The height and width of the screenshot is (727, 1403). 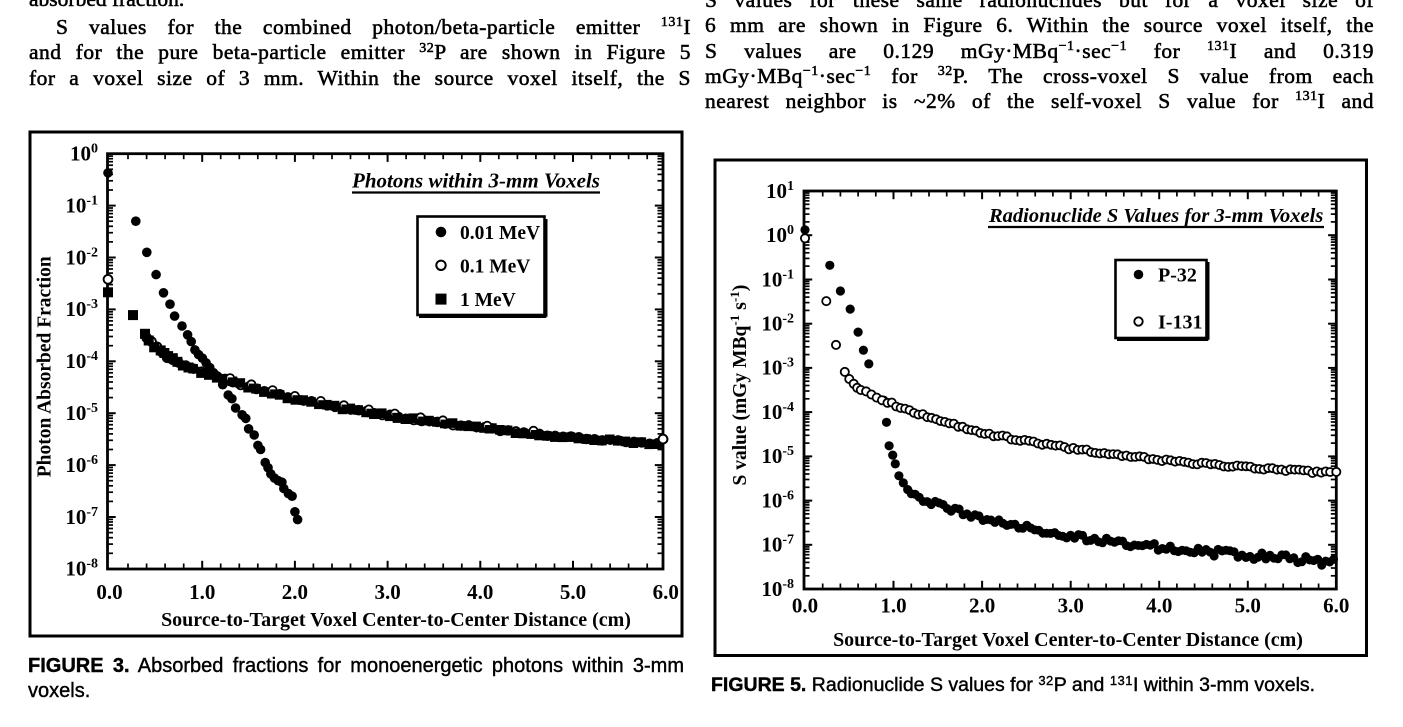 I want to click on svg-text:Radionuclide S Values for 3-mm: Radionuclide S Values for 3-mm Voxels, so click(x=1155, y=216).